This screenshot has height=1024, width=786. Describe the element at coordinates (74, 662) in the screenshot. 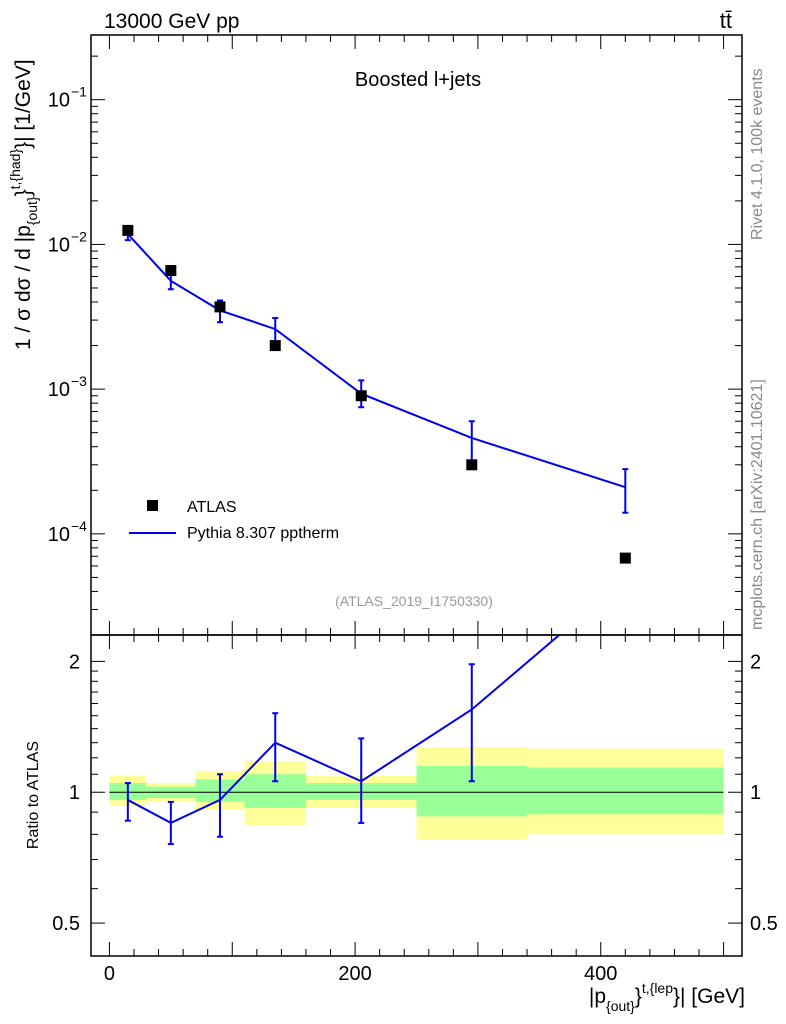

I see `ratio-y-tick-label-left: 2` at that location.